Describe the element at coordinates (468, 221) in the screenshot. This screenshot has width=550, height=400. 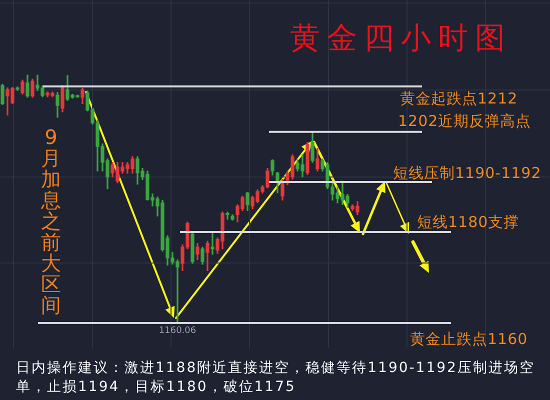
I see `ref-line-label: 短线1180支撑` at that location.